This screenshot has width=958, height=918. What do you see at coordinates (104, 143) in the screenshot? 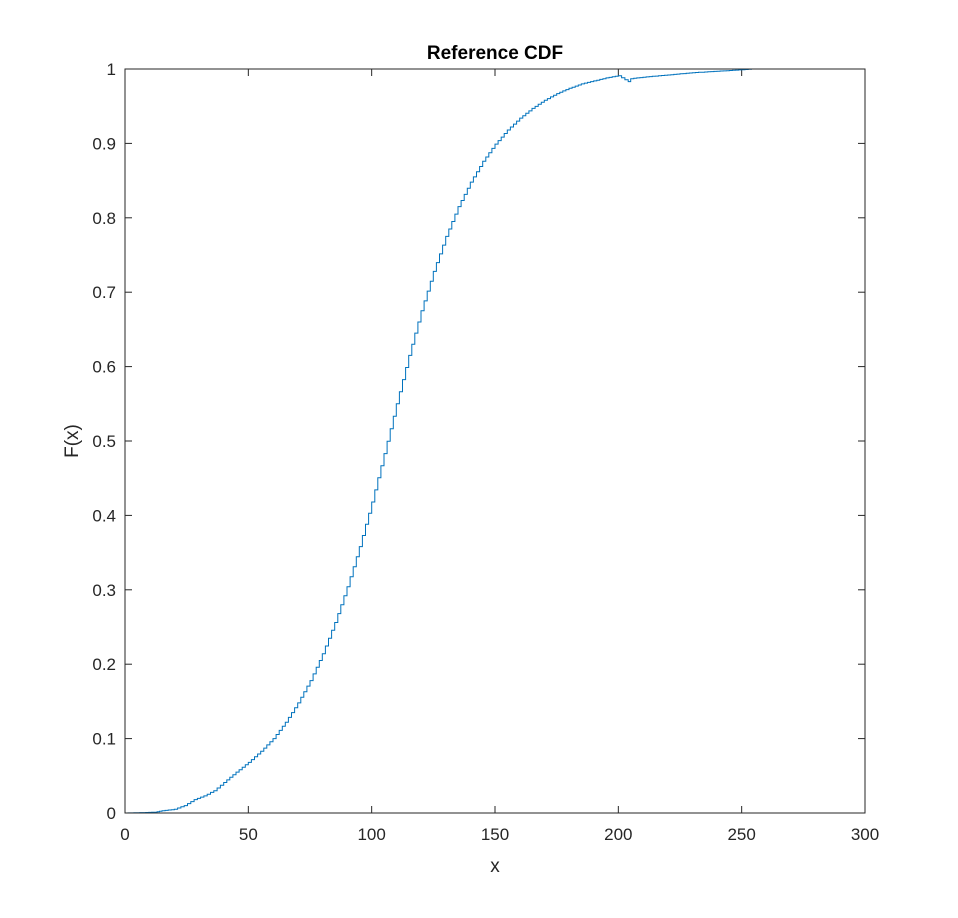
I see `y-tick-label: 0.9` at bounding box center [104, 143].